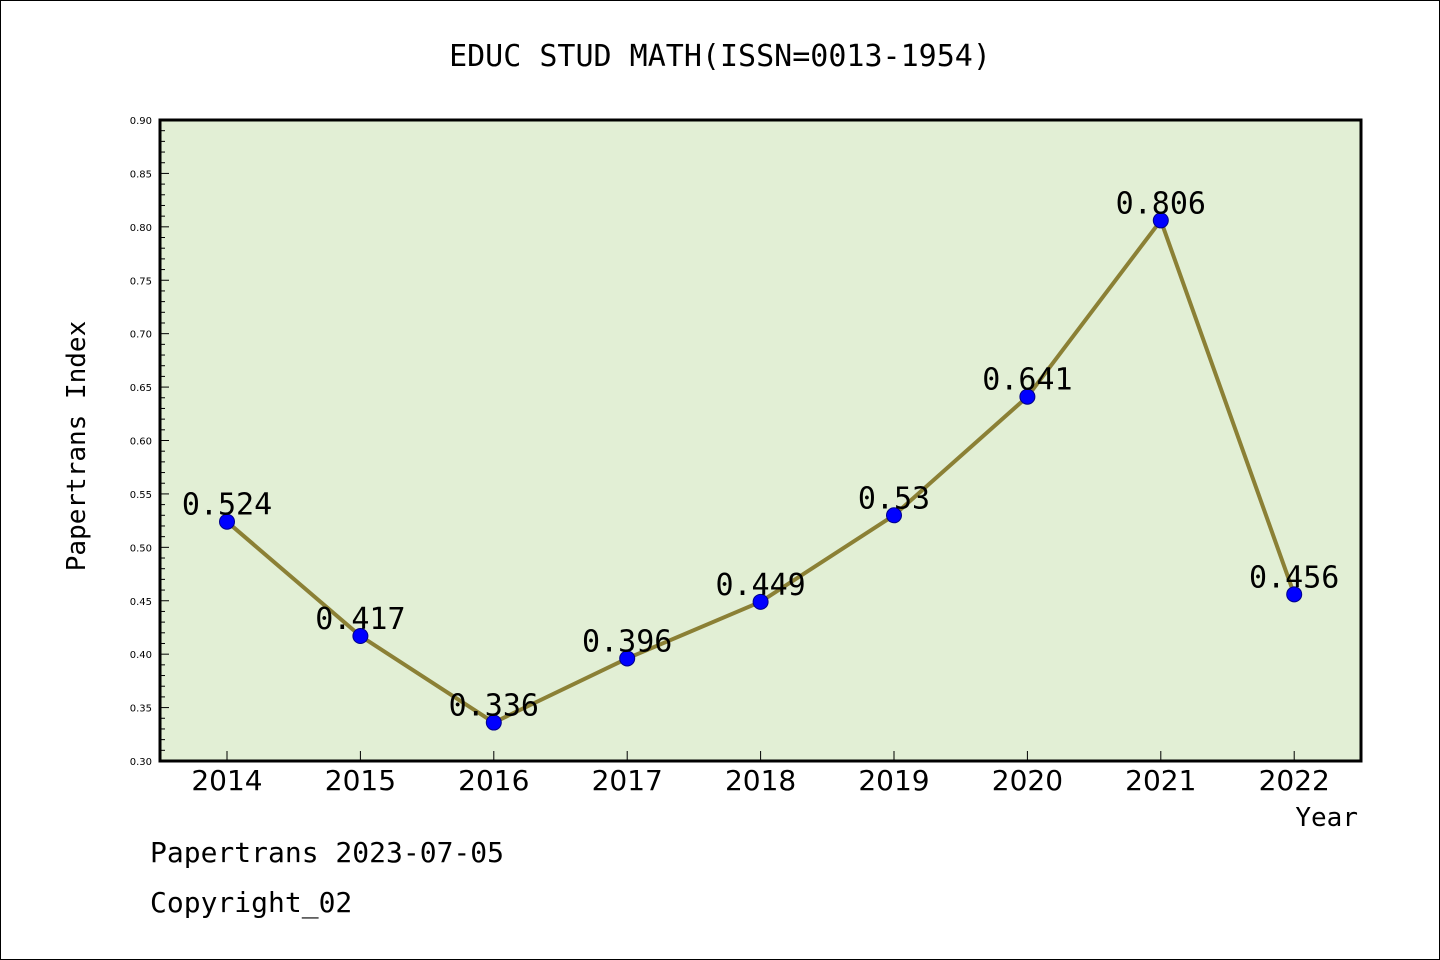 The height and width of the screenshot is (960, 1440). Describe the element at coordinates (141, 709) in the screenshot. I see `y-tick-label: 0.35` at that location.